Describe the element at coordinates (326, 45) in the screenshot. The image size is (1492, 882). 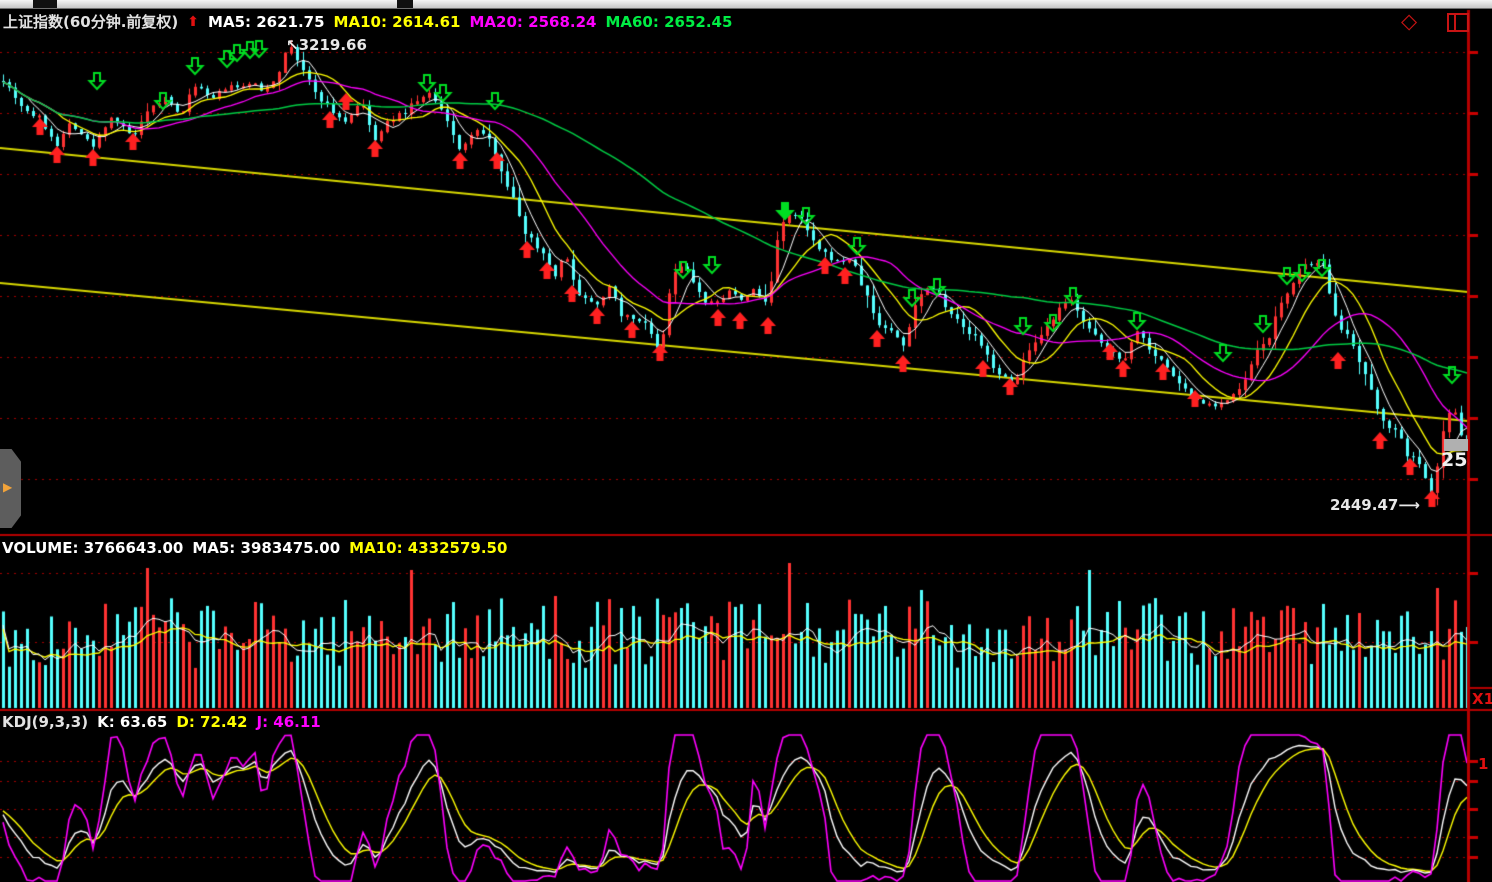
I see `high-price-label: ↖3219.66` at that location.